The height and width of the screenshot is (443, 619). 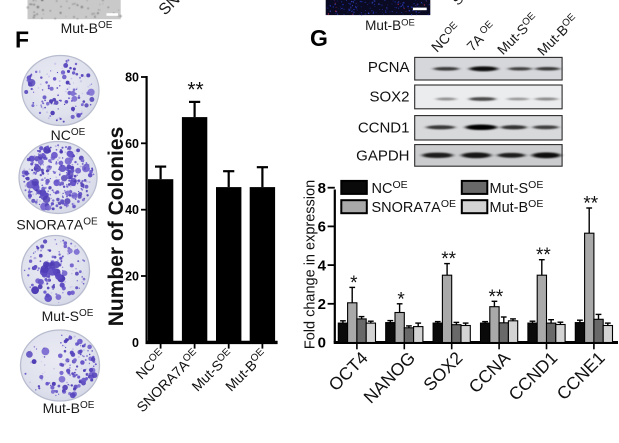 What do you see at coordinates (319, 38) in the screenshot?
I see `svg-text: G` at bounding box center [319, 38].